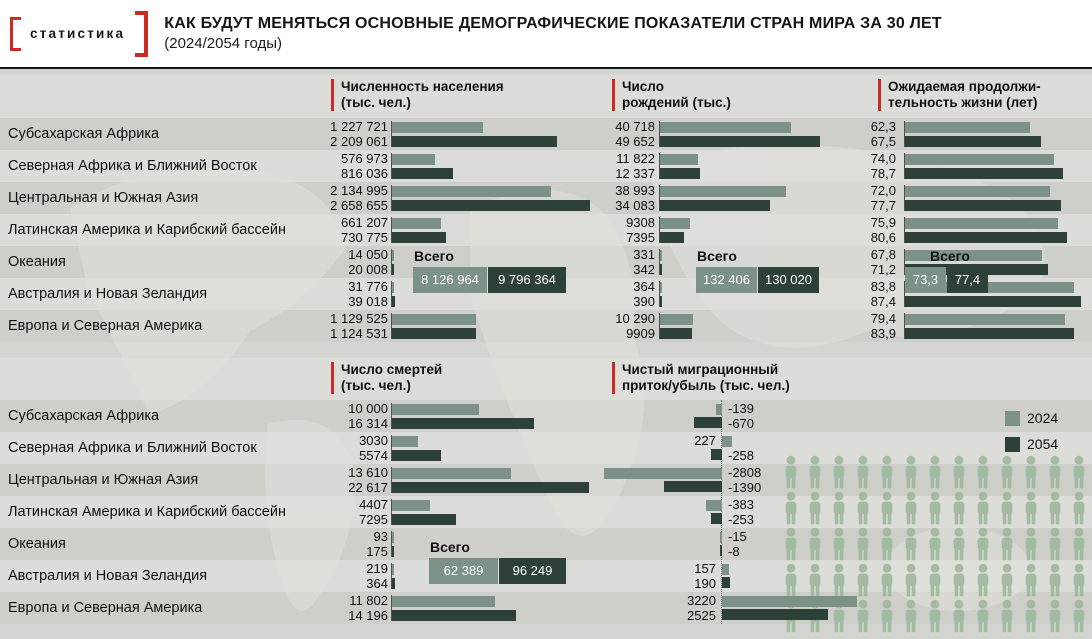 This screenshot has width=1092, height=639. Describe the element at coordinates (349, 576) in the screenshot. I see `deaths-values: 219 364` at that location.